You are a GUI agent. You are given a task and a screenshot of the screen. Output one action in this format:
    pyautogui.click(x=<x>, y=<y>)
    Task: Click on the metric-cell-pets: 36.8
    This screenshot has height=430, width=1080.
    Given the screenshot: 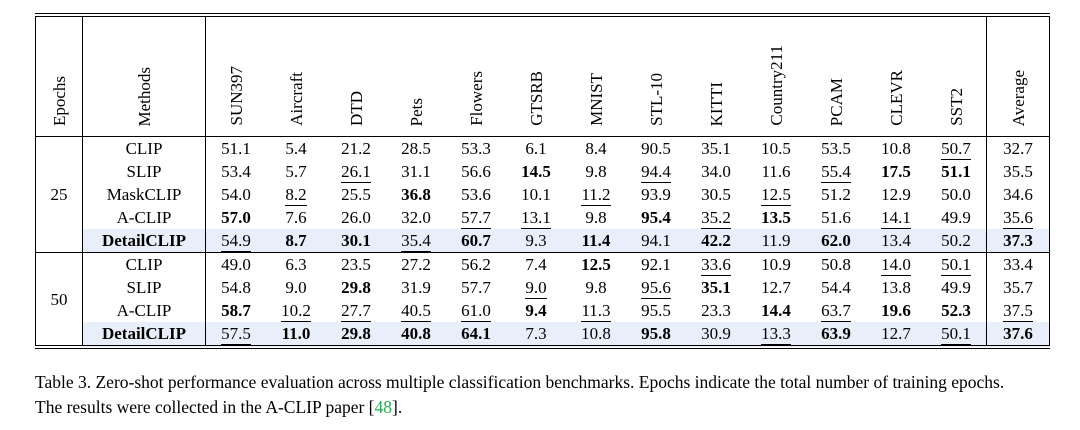 What is the action you would take?
    pyautogui.click(x=416, y=194)
    